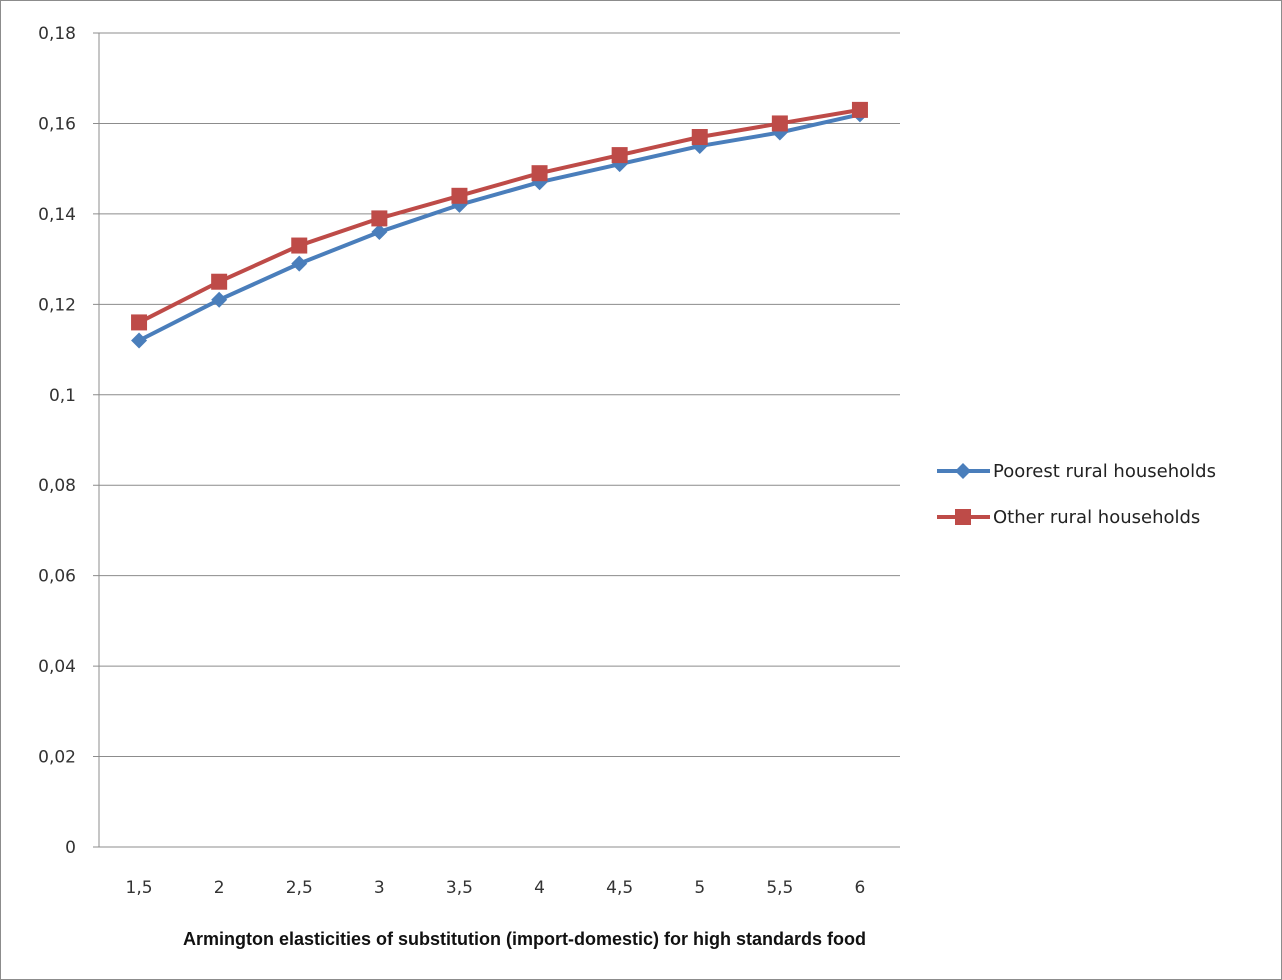  What do you see at coordinates (139, 888) in the screenshot?
I see `x-tick-label: 1,5` at bounding box center [139, 888].